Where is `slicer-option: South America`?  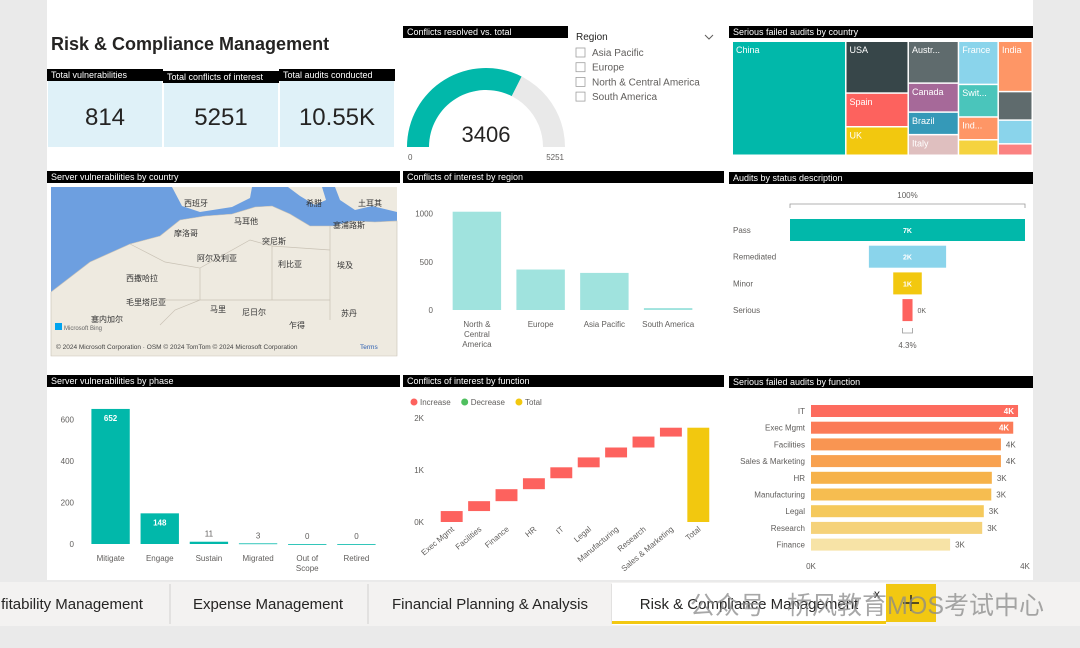
slicer-option: South America is located at coordinates (624, 97).